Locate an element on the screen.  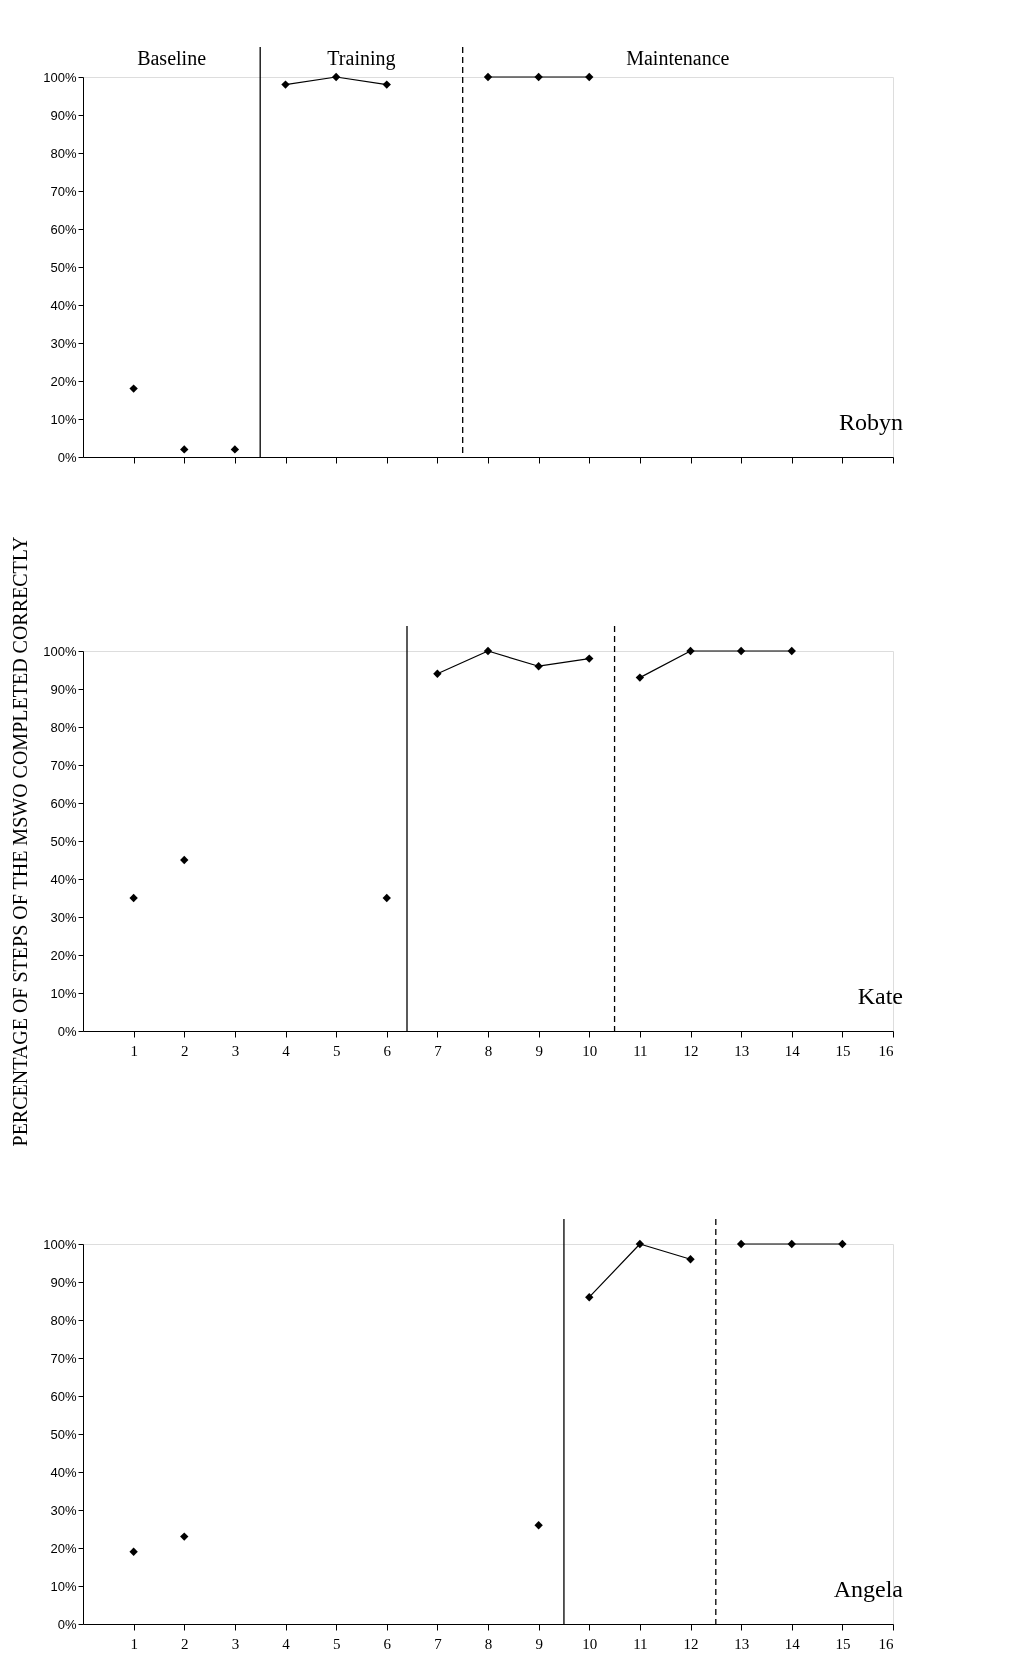
text: Training is located at coordinates (361, 58).